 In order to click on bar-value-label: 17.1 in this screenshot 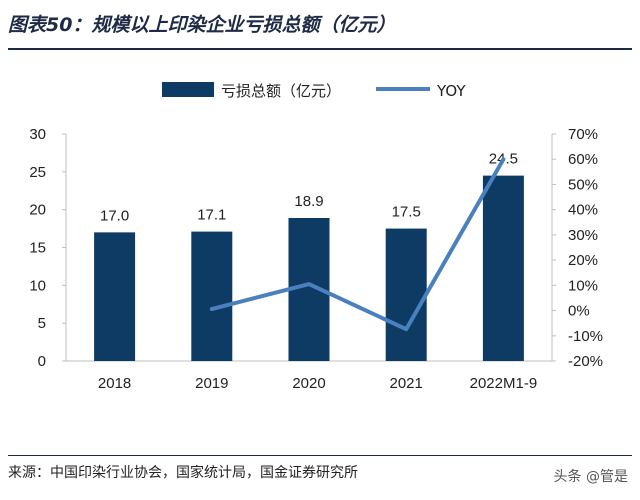, I will do `click(211, 215)`.